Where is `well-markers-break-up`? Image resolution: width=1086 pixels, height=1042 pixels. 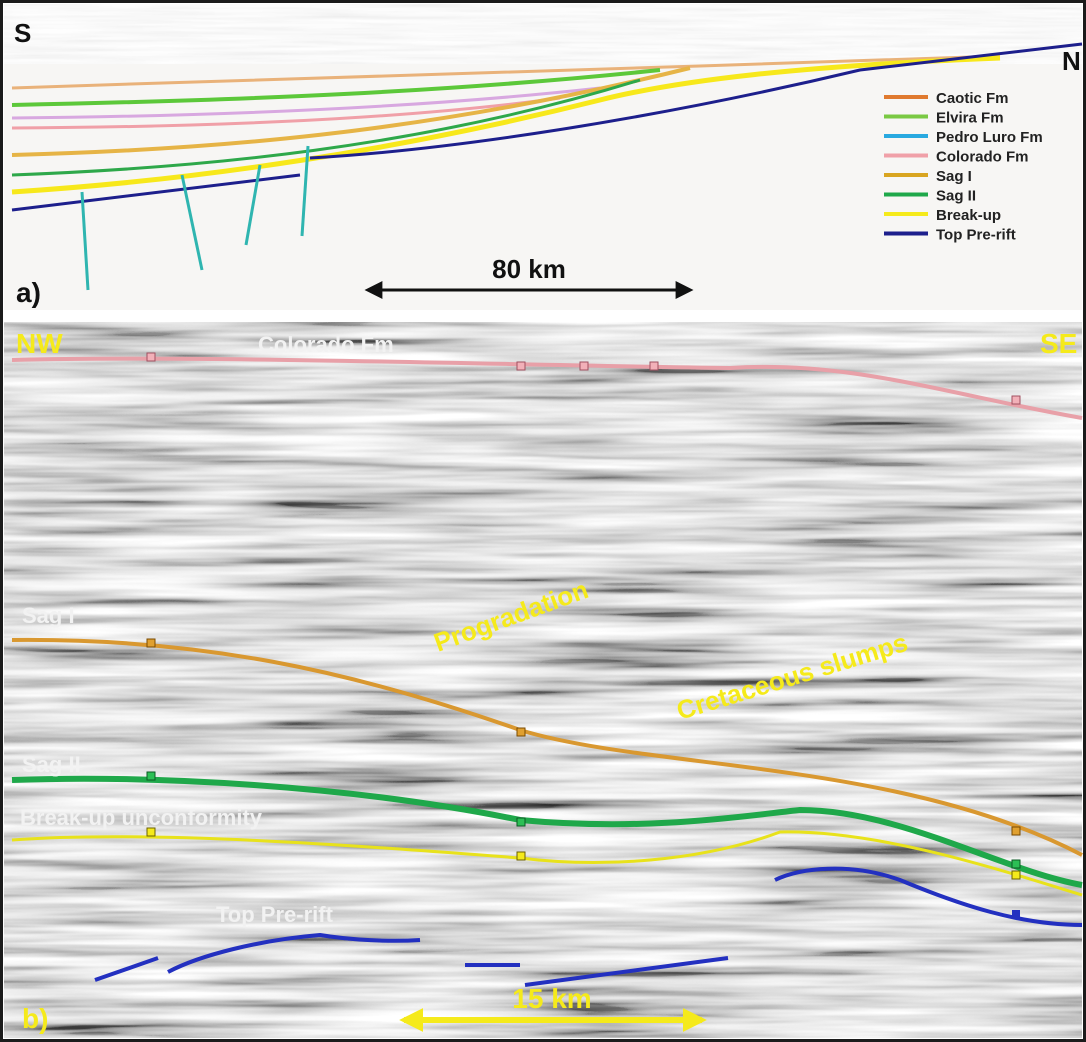
well-markers-break-up is located at coordinates (583, 853).